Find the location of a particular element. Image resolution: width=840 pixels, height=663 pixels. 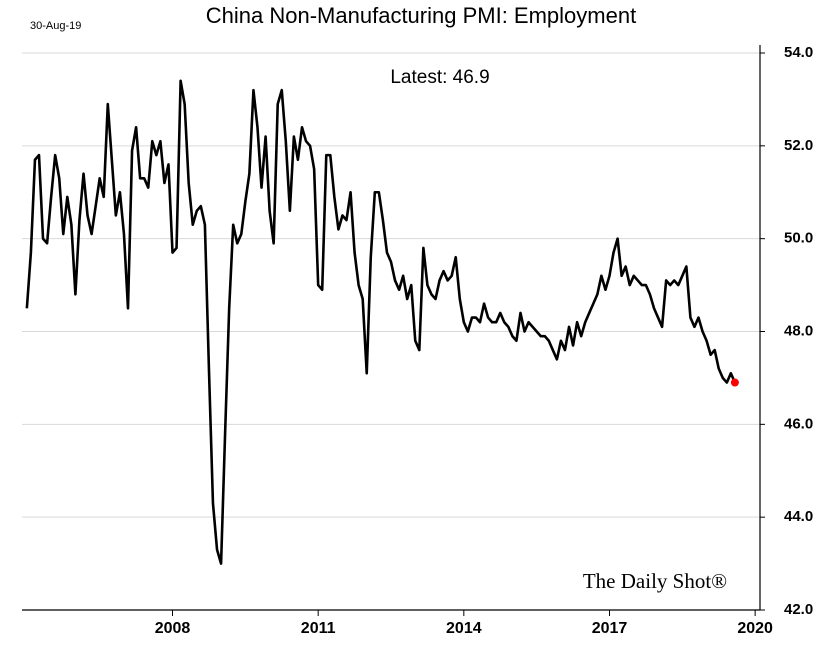

x-tick-label: 2008 is located at coordinates (173, 628).